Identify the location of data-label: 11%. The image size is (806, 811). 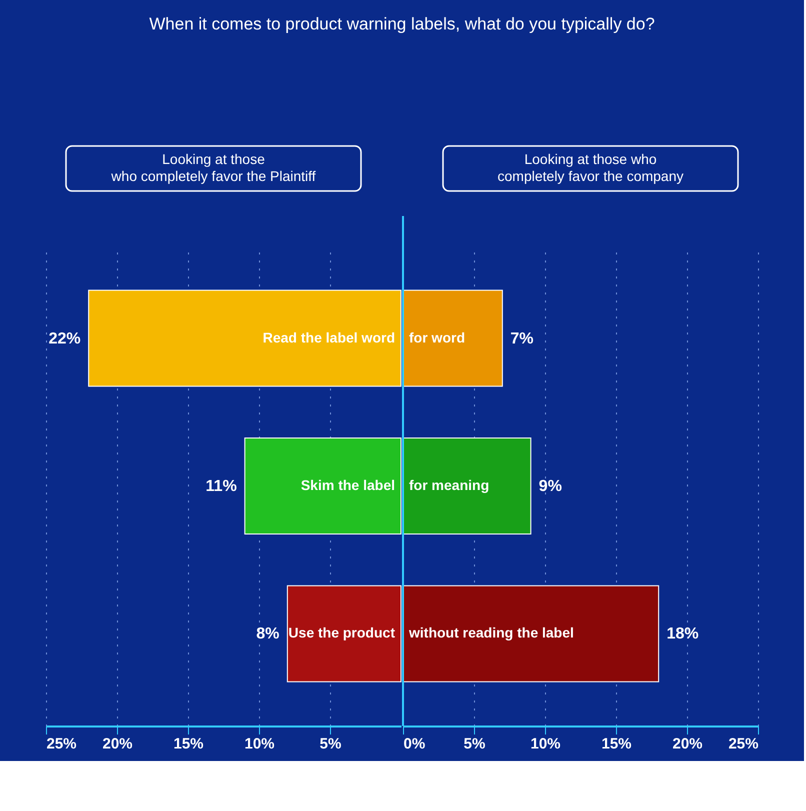
(221, 486).